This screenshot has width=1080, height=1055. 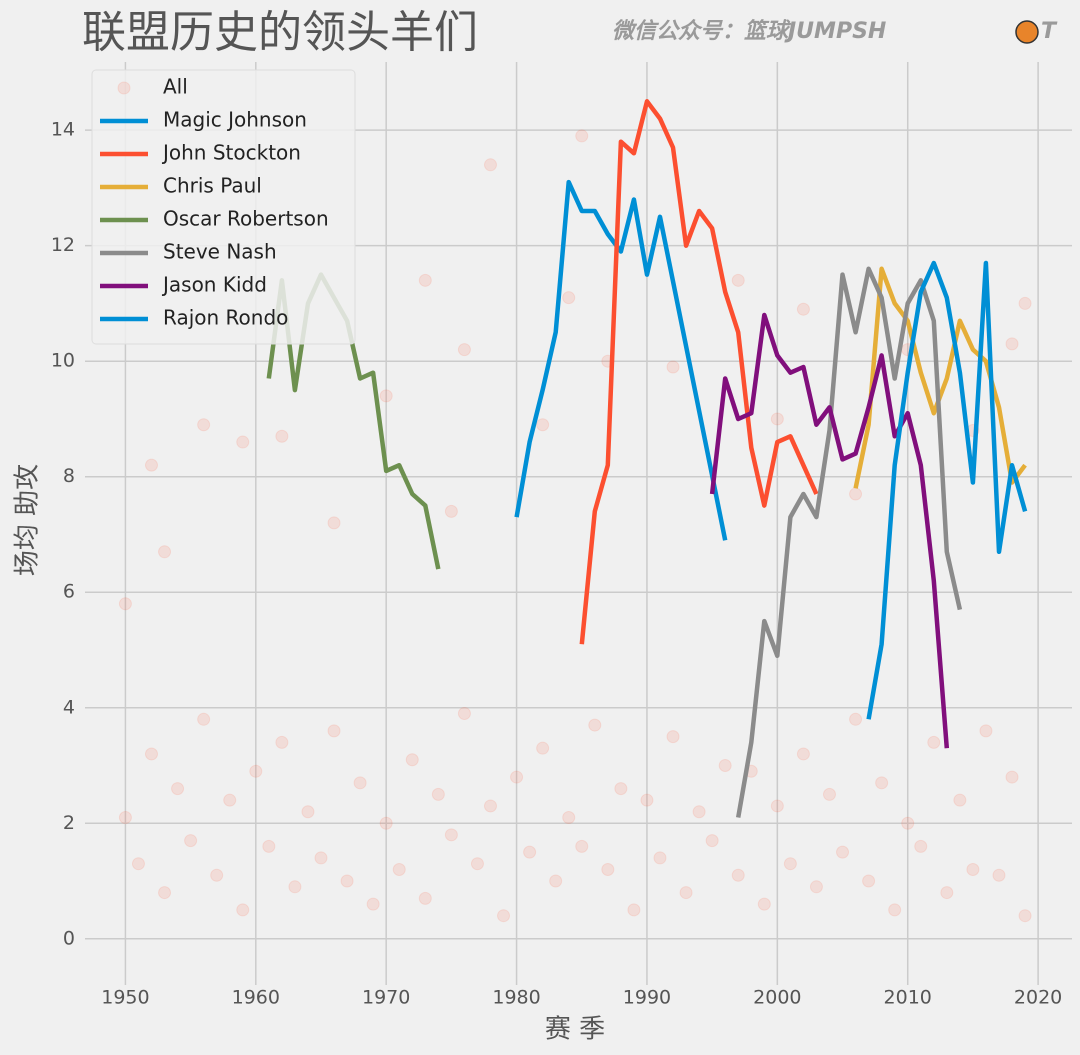 I want to click on y-tick-label: 2, so click(x=69, y=823).